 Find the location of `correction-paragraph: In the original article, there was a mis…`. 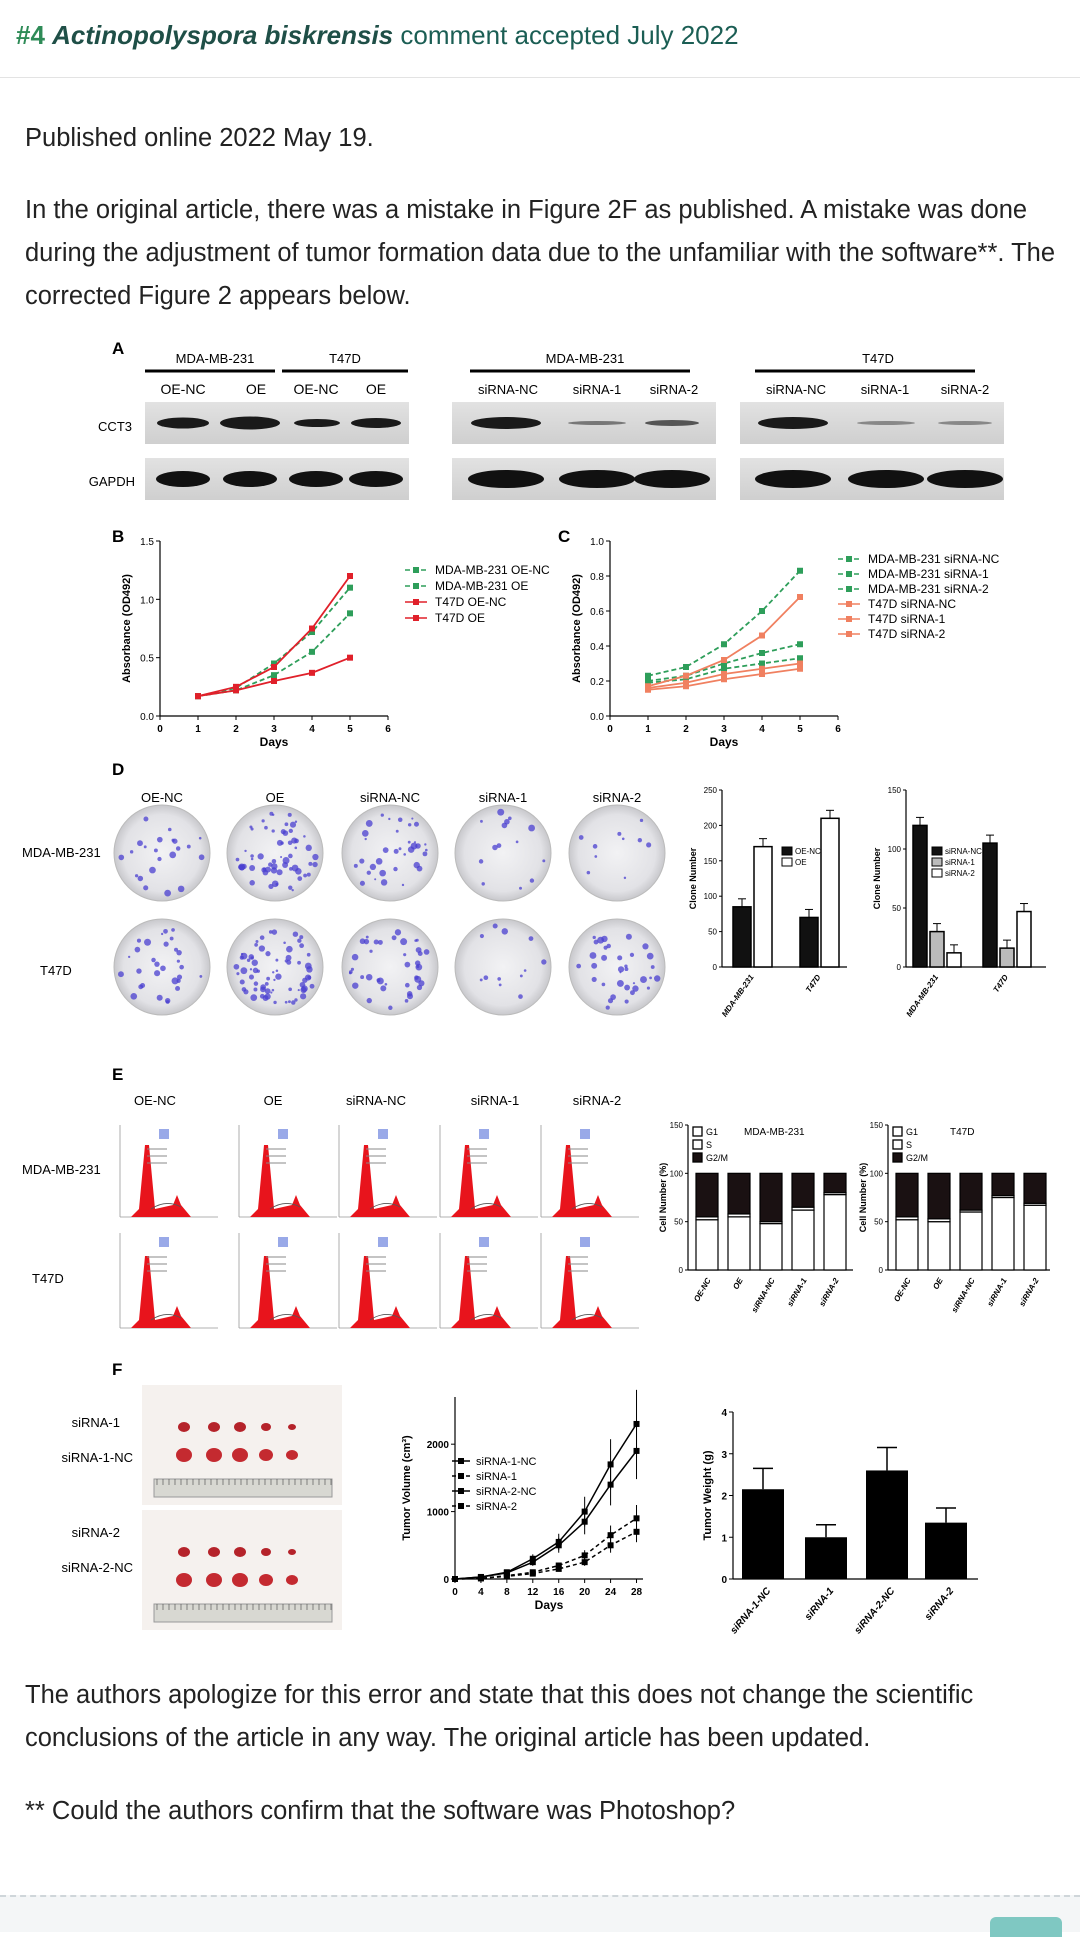

correction-paragraph: In the original article, there was a mis… is located at coordinates (540, 253).